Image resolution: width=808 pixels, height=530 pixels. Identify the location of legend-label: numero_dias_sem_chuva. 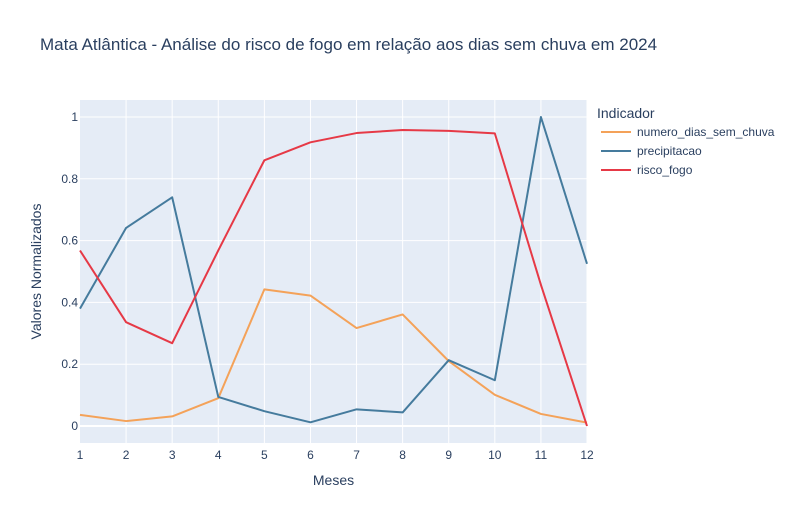
(706, 132).